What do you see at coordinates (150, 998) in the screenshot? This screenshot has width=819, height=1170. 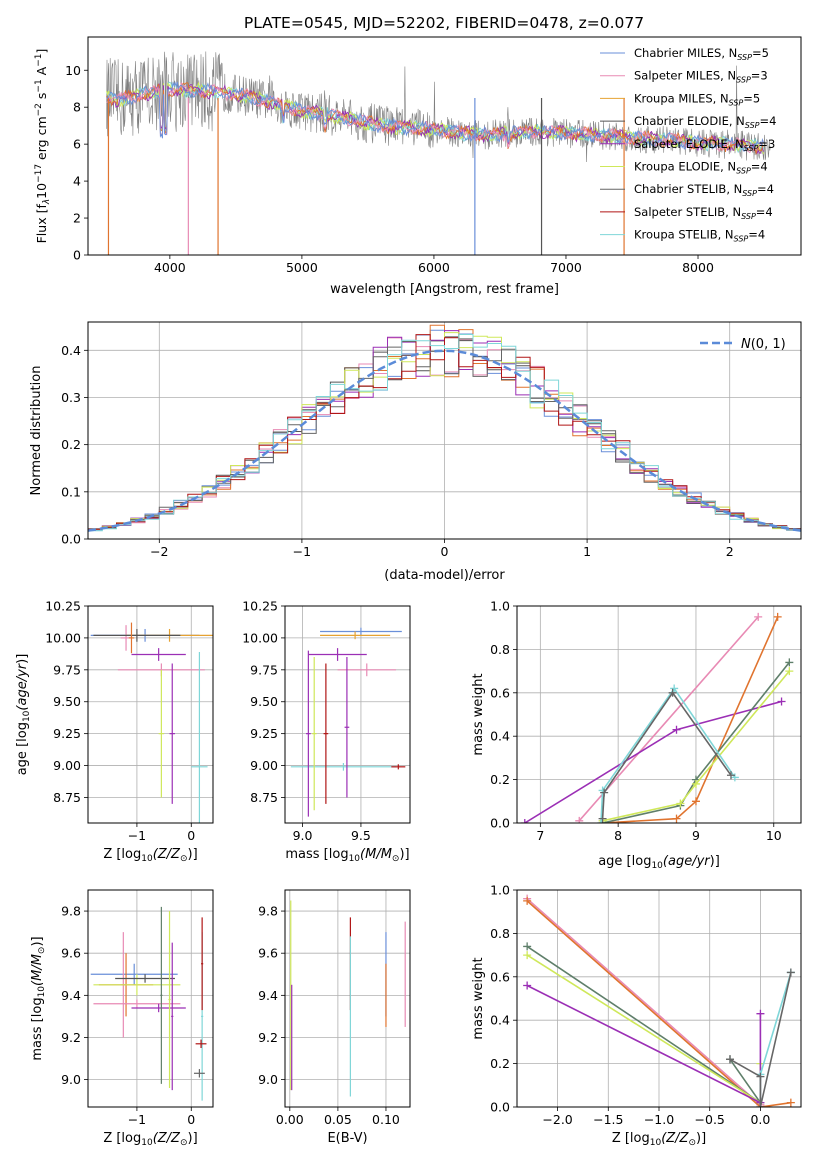 I see `mass-vs-Z-frame` at bounding box center [150, 998].